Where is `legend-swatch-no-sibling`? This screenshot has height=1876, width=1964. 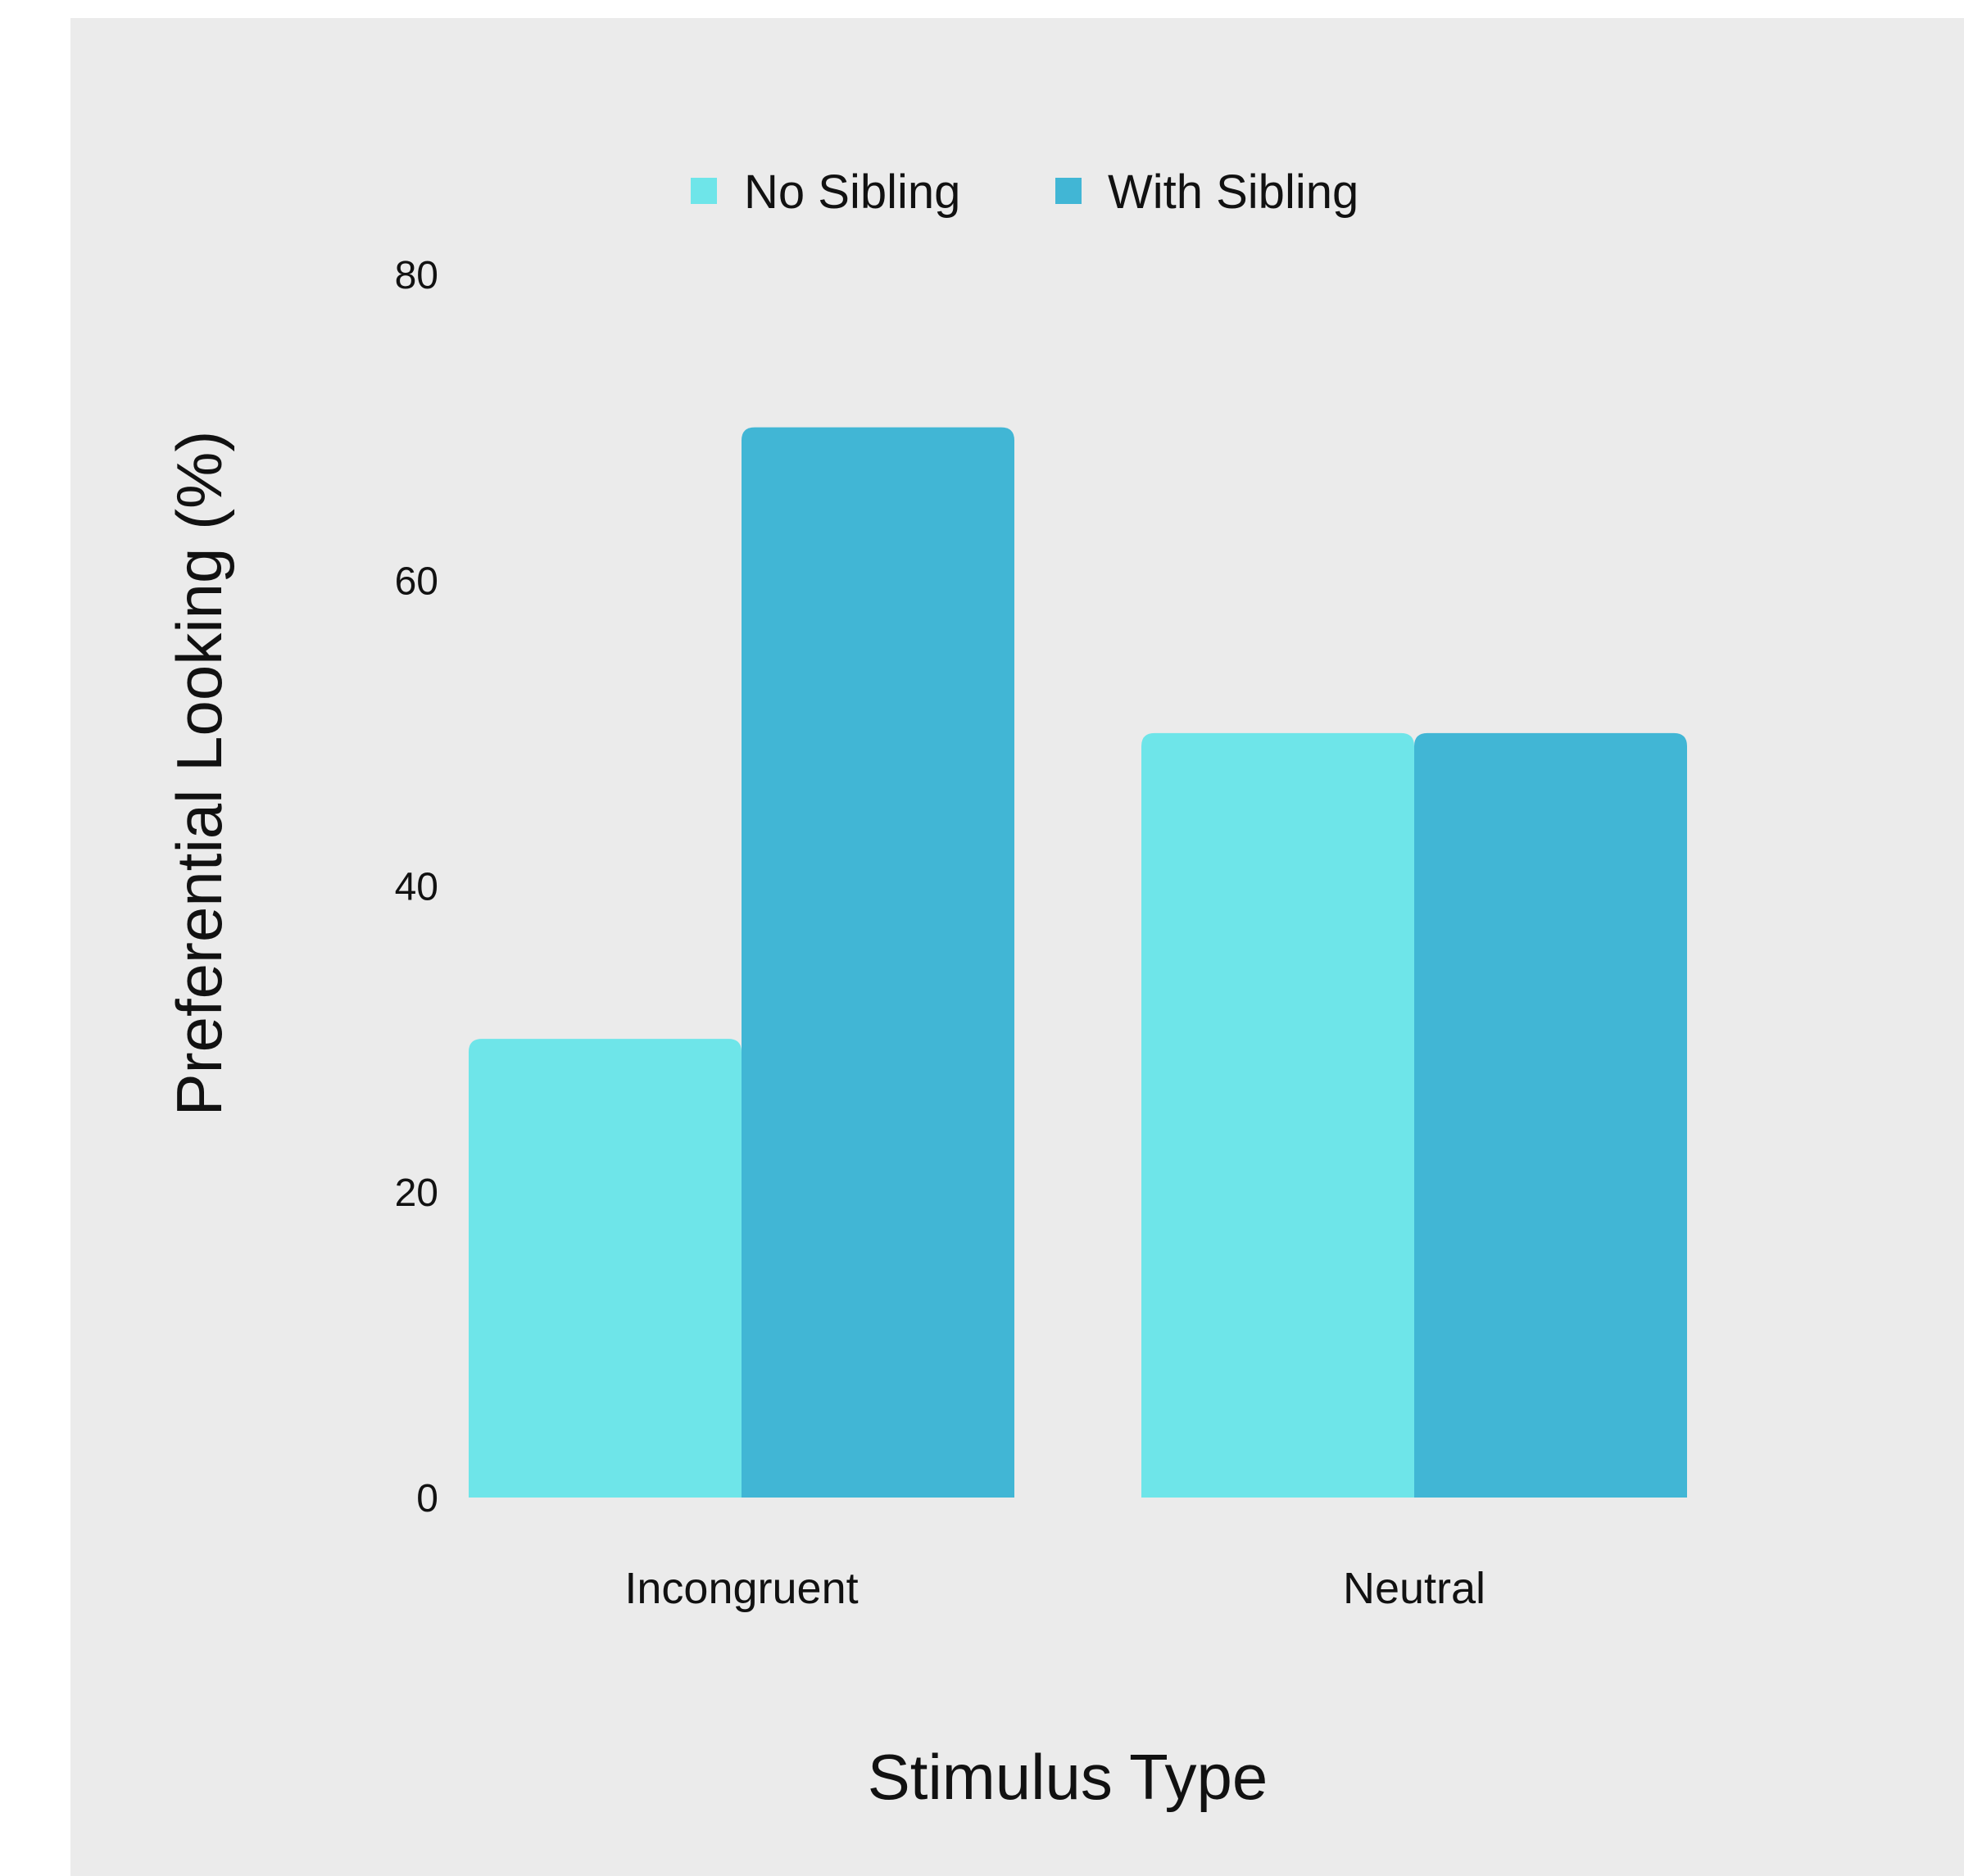 legend-swatch-no-sibling is located at coordinates (704, 191).